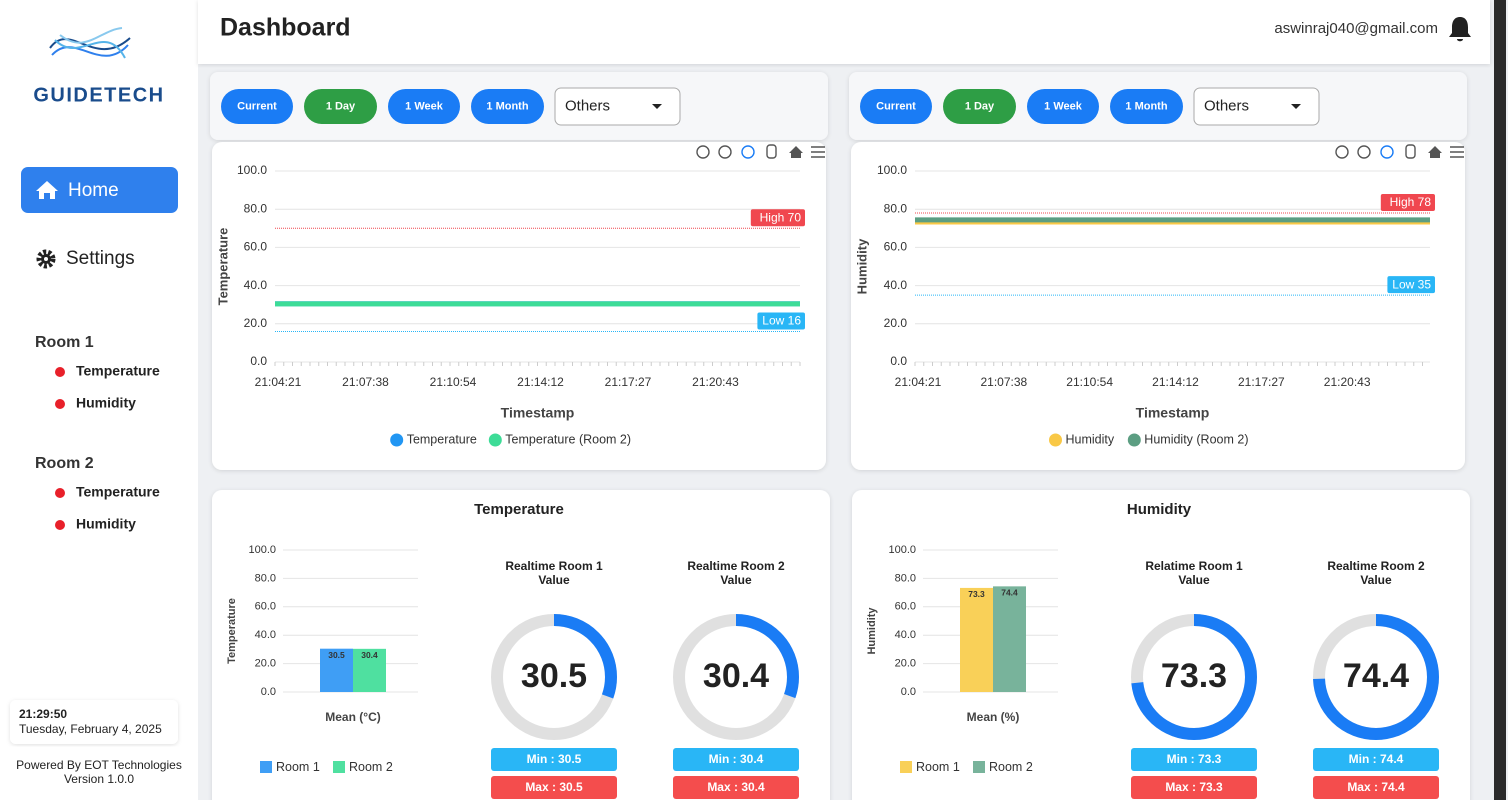 This screenshot has height=800, width=1508. Describe the element at coordinates (1196, 439) in the screenshot. I see `legend-label: Humidity (Room 2)` at that location.